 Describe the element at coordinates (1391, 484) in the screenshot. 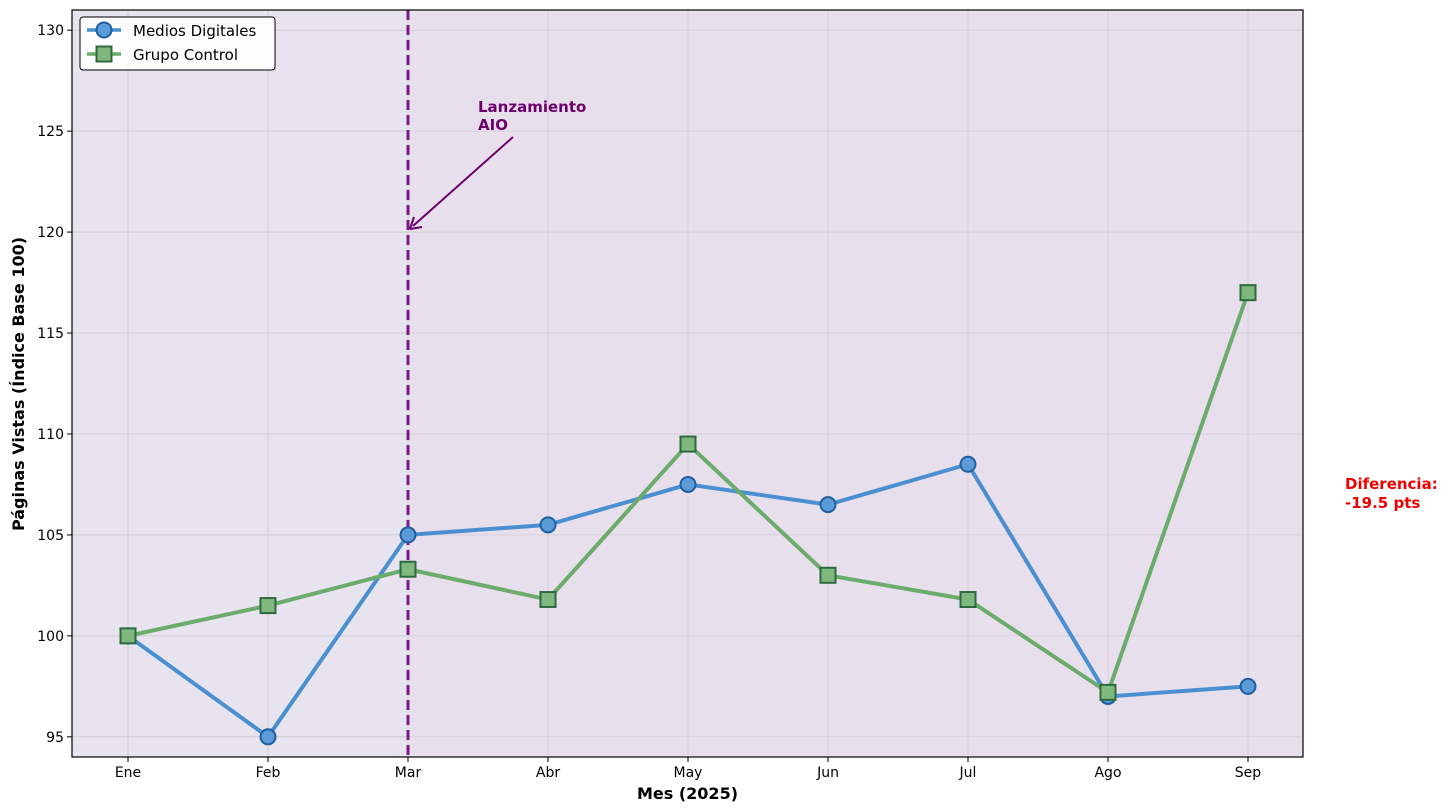

I see `difference-label: Diferencia:` at that location.